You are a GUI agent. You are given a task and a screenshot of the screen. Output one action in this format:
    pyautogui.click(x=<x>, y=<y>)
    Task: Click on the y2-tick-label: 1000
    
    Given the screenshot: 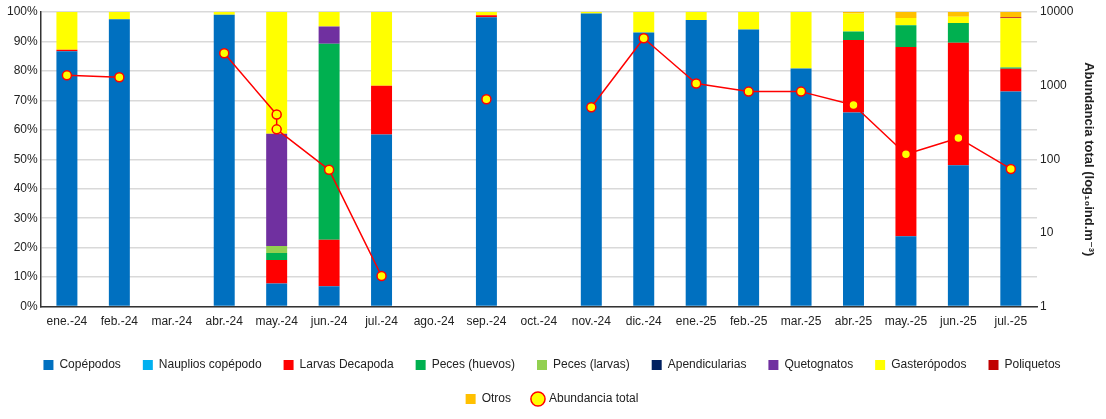 What is the action you would take?
    pyautogui.click(x=1054, y=84)
    